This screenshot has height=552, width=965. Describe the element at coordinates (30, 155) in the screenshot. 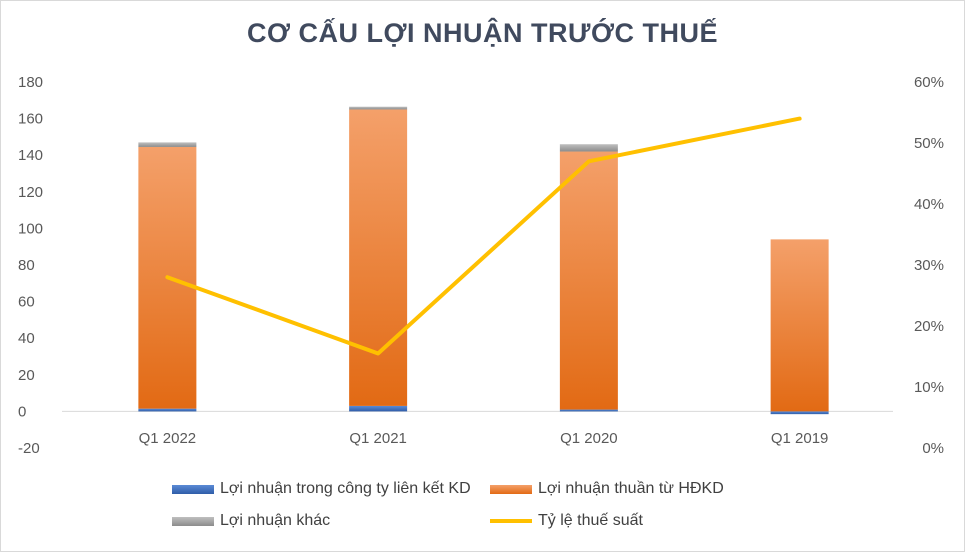

I see `y-left-tick-label: 140` at that location.